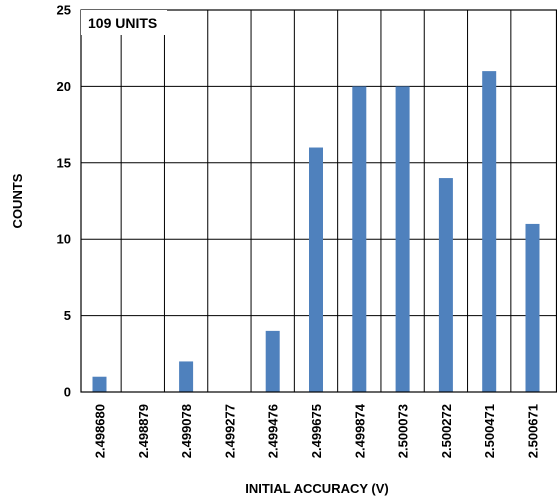 The image size is (557, 501). I want to click on units-annotation: 109 UNITS, so click(122, 23).